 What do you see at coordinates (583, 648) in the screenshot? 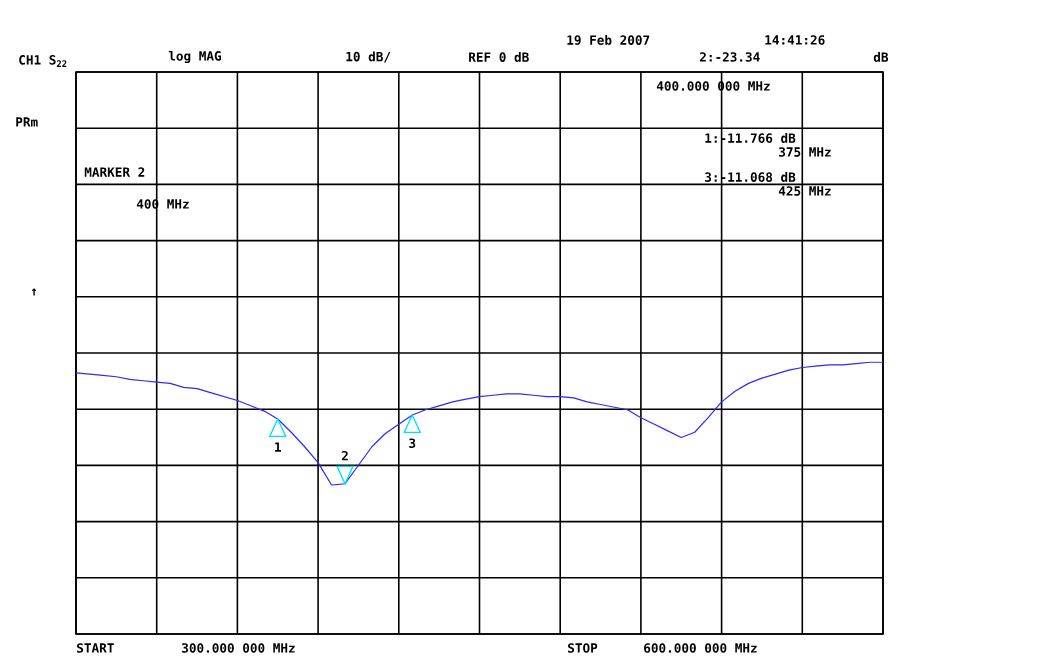
I see `text: STOP` at bounding box center [583, 648].